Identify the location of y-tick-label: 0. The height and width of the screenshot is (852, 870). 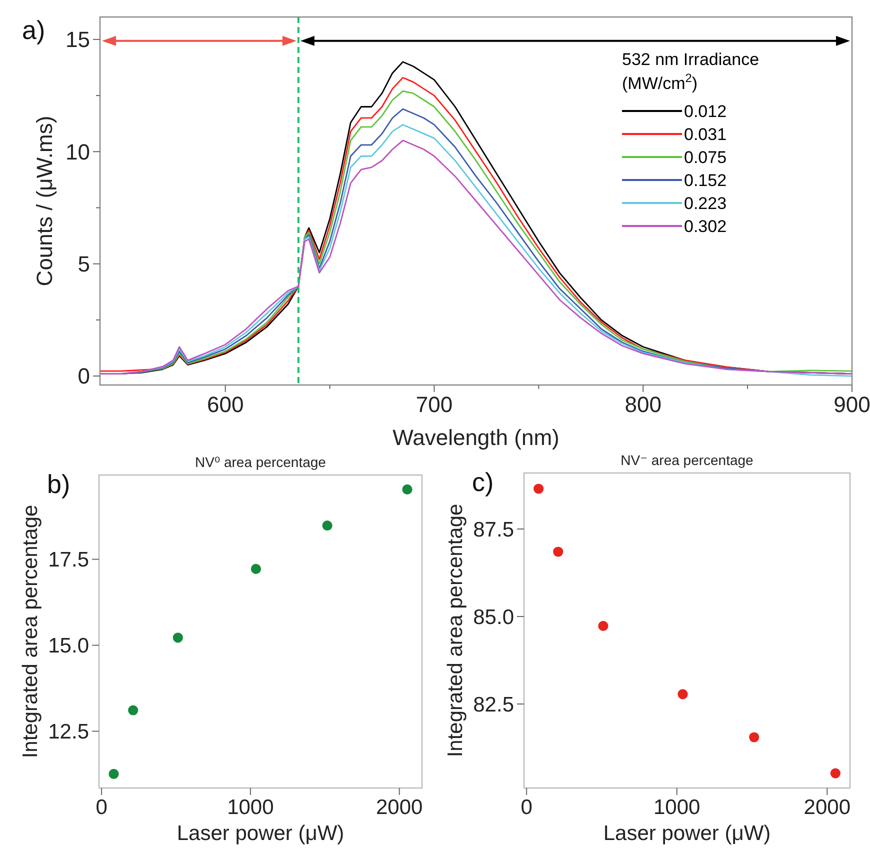
(84, 376).